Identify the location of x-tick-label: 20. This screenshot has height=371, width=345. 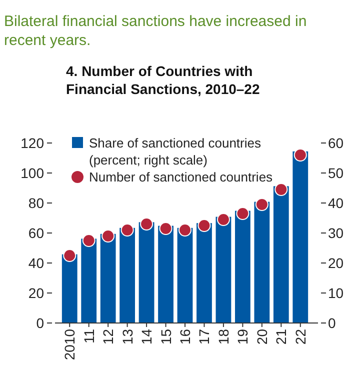
(262, 336).